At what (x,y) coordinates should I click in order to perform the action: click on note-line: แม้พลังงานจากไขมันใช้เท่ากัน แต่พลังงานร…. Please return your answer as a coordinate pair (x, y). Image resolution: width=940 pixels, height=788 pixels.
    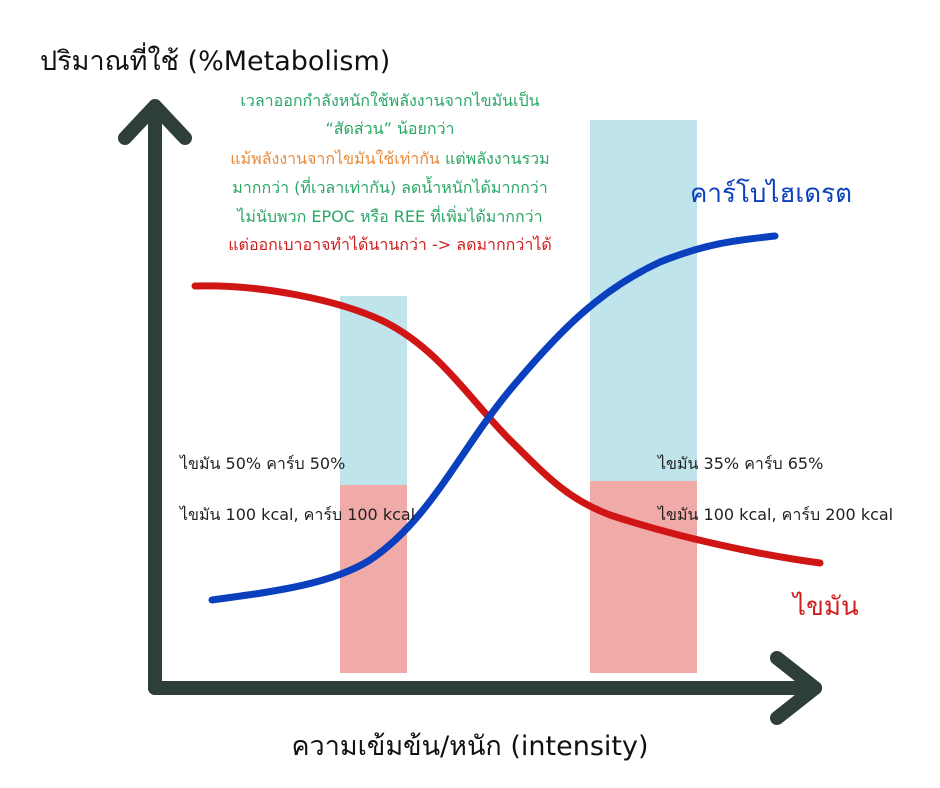
    Looking at the image, I should click on (389, 158).